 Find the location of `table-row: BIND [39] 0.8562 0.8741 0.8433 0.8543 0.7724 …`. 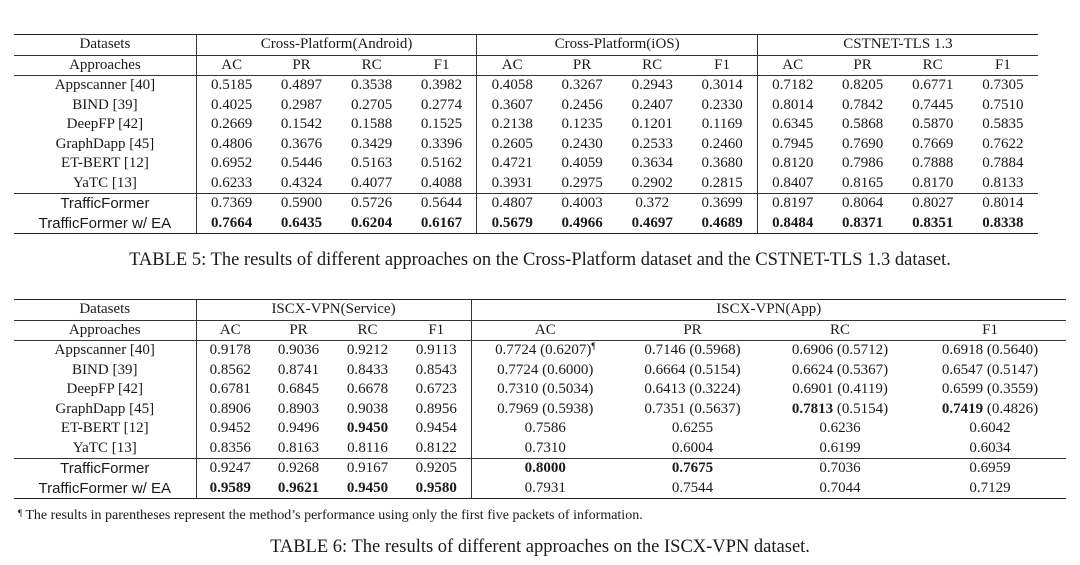

table-row: BIND [39] 0.8562 0.8741 0.8433 0.8543 0.7724 … is located at coordinates (540, 370).